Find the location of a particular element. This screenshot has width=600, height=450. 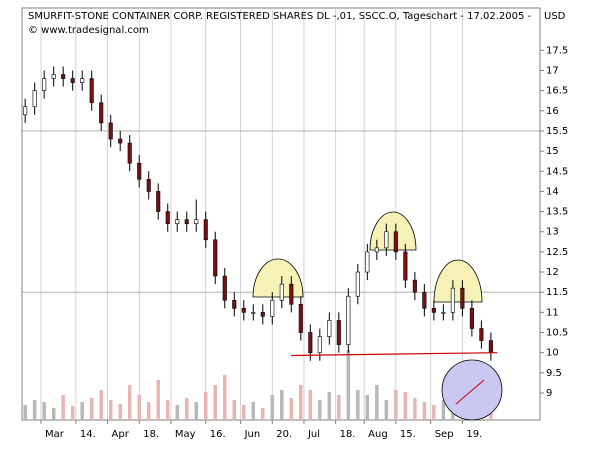

y-tick-label: 13.5 is located at coordinates (557, 212).